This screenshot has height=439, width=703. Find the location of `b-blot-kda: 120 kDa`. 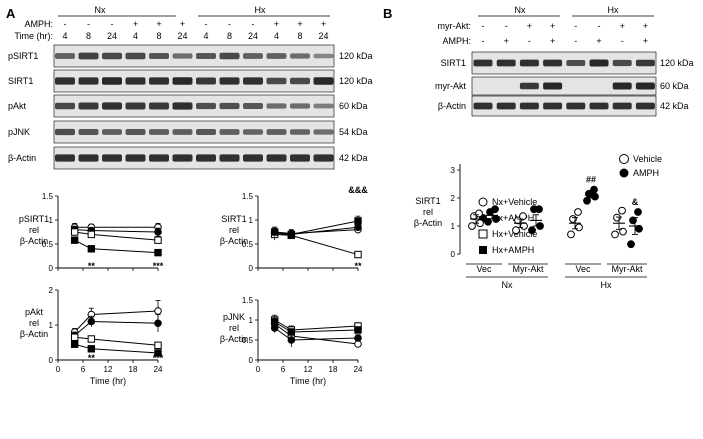

b-blot-kda: 120 kDa is located at coordinates (677, 63).